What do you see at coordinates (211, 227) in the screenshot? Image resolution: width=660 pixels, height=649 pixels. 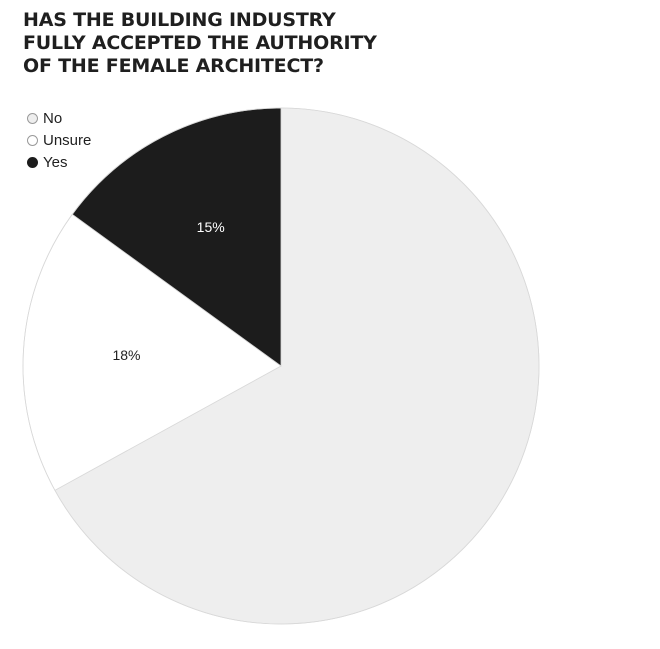 I see `slice-label-yes: 15%` at bounding box center [211, 227].